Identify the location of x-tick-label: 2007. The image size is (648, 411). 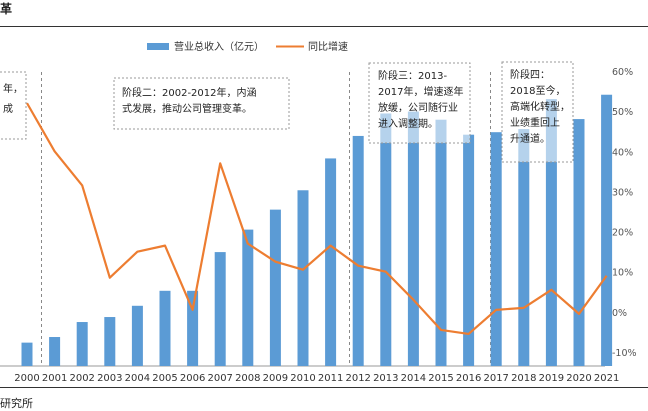
(219, 378).